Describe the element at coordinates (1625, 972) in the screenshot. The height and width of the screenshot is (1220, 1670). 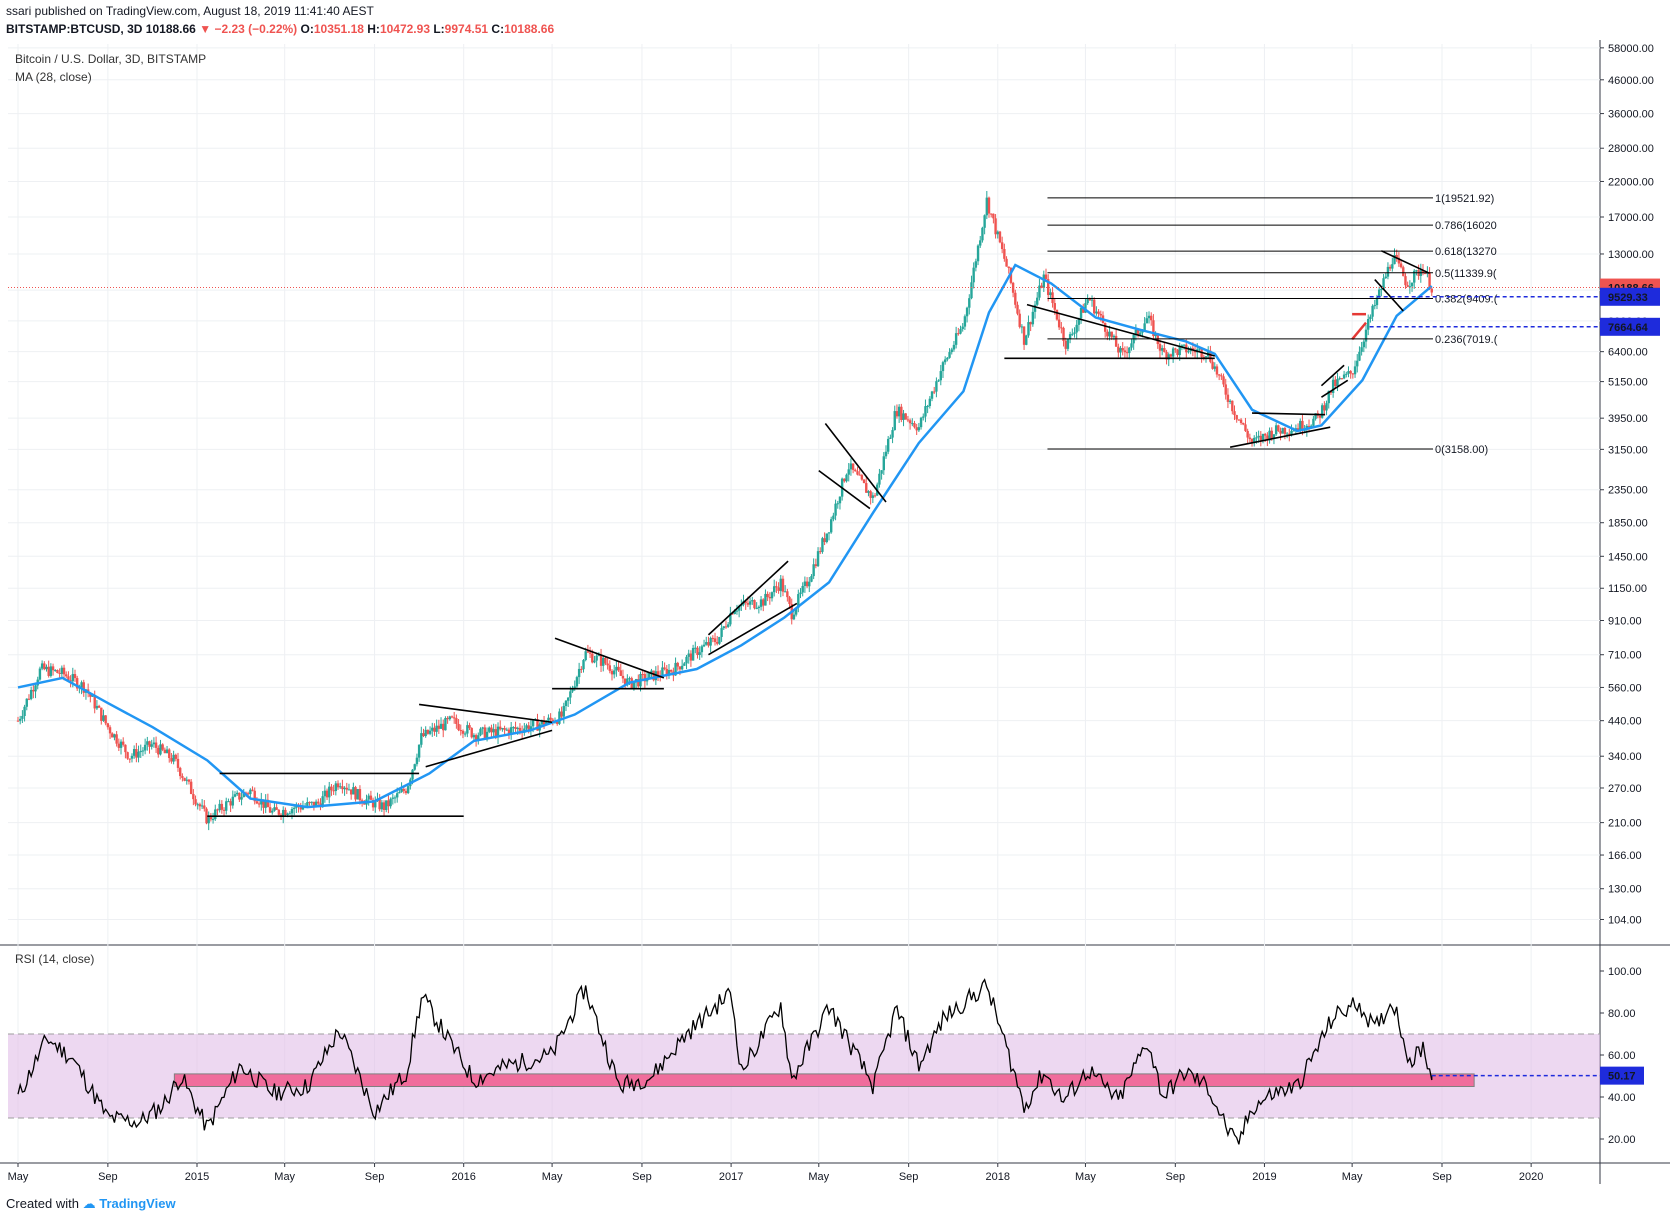
I see `rsi-axis-label: 100.00` at that location.